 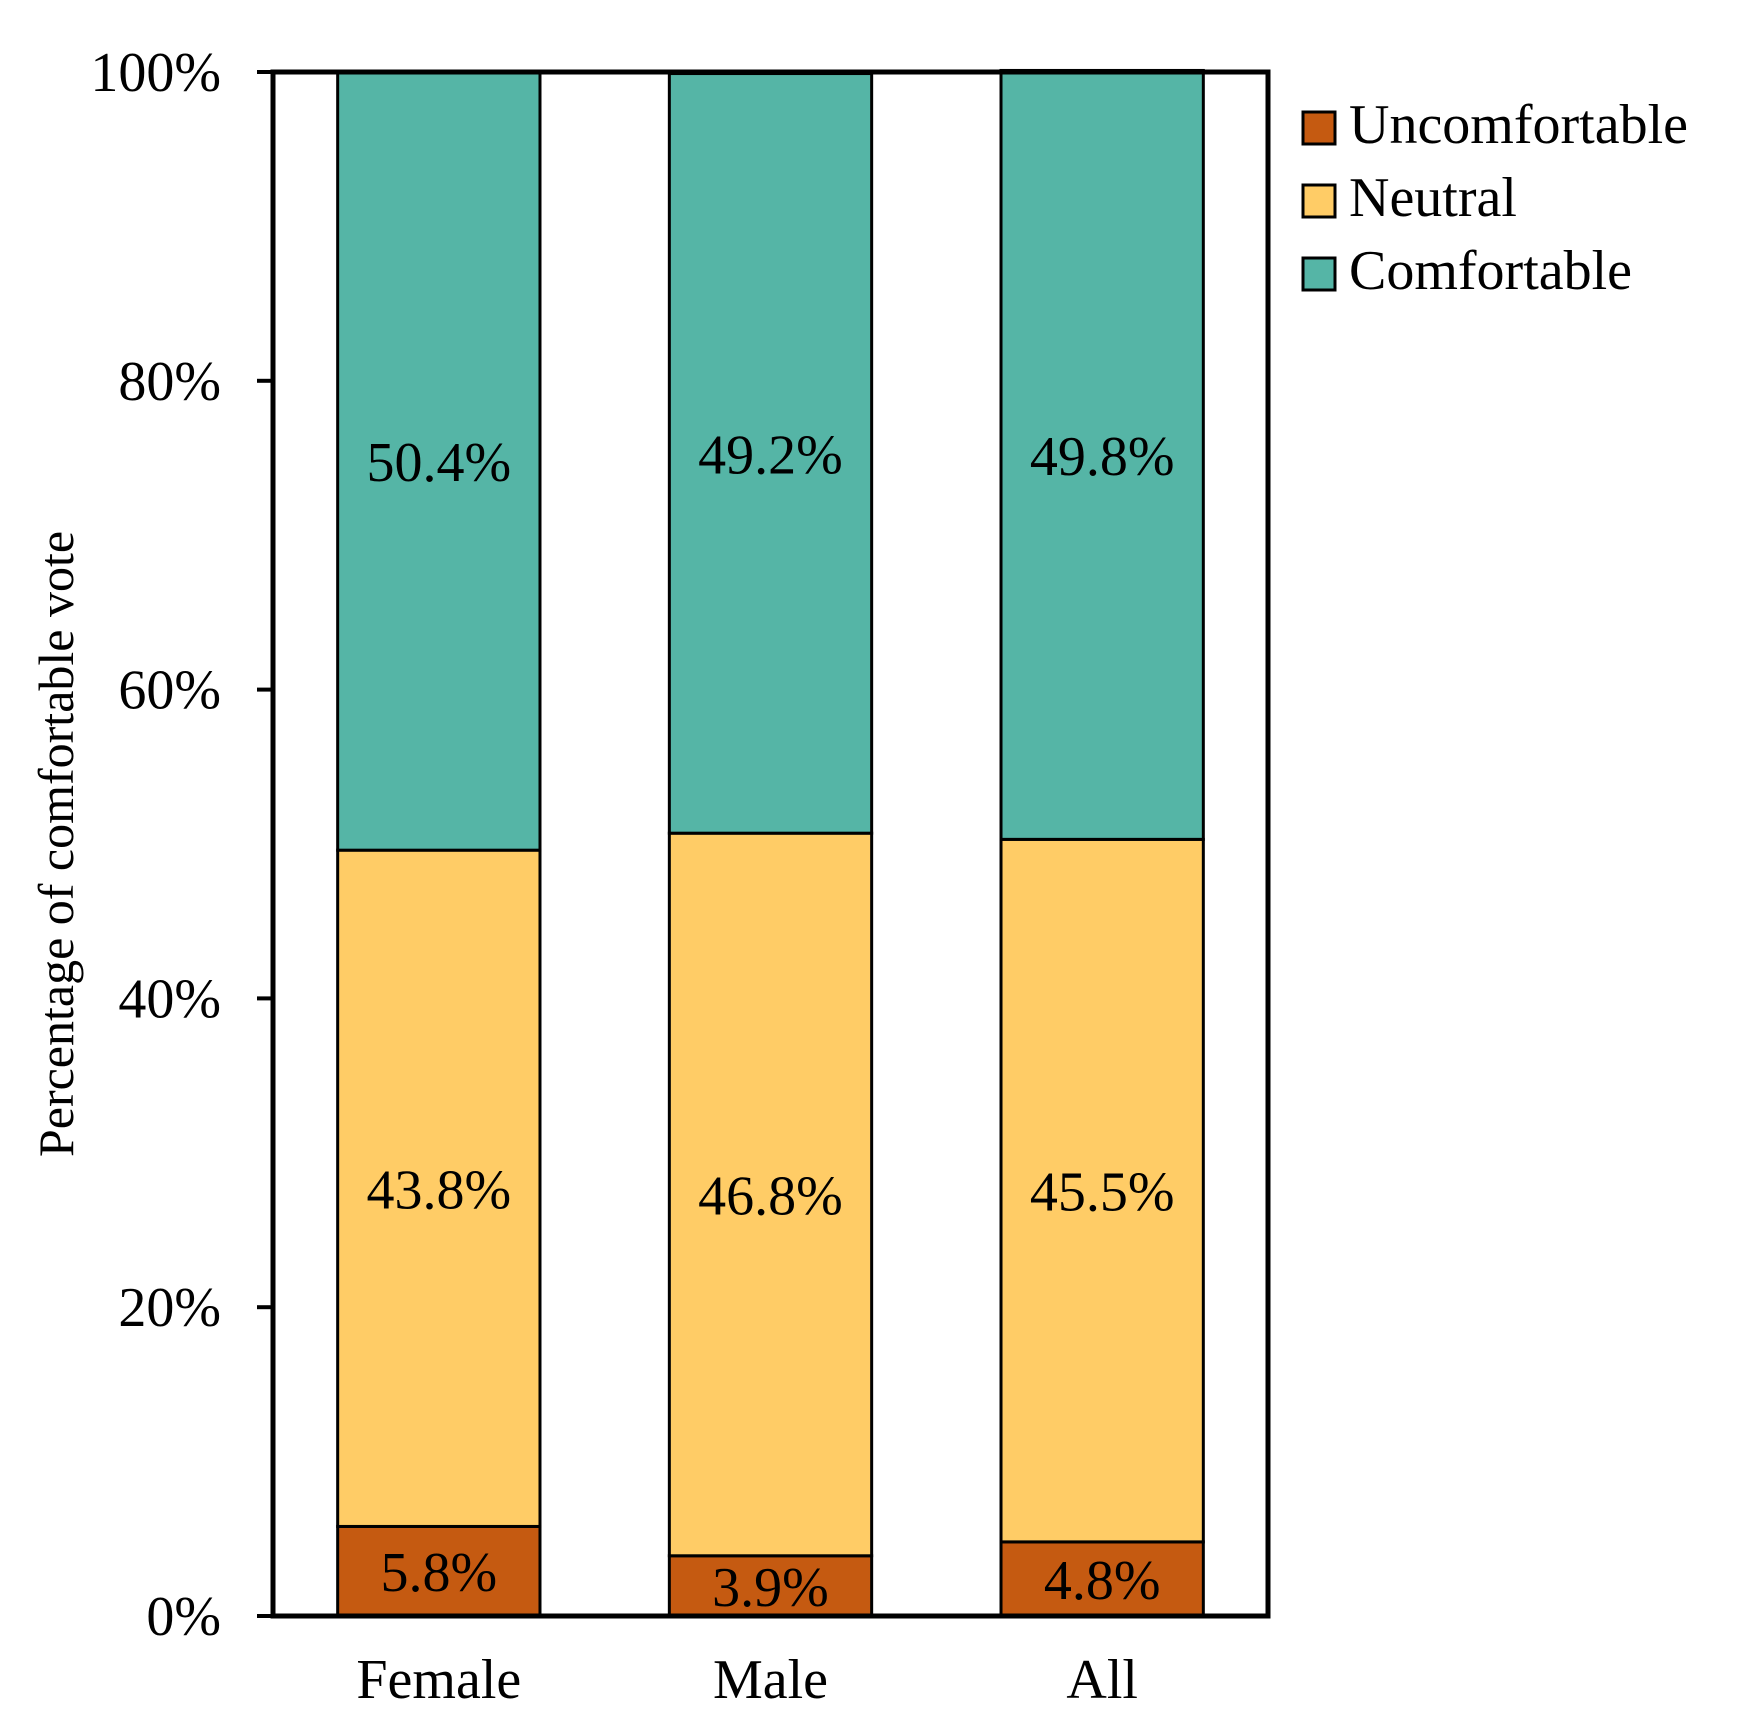 I want to click on legend-swatch-comfortable, so click(x=1319, y=274).